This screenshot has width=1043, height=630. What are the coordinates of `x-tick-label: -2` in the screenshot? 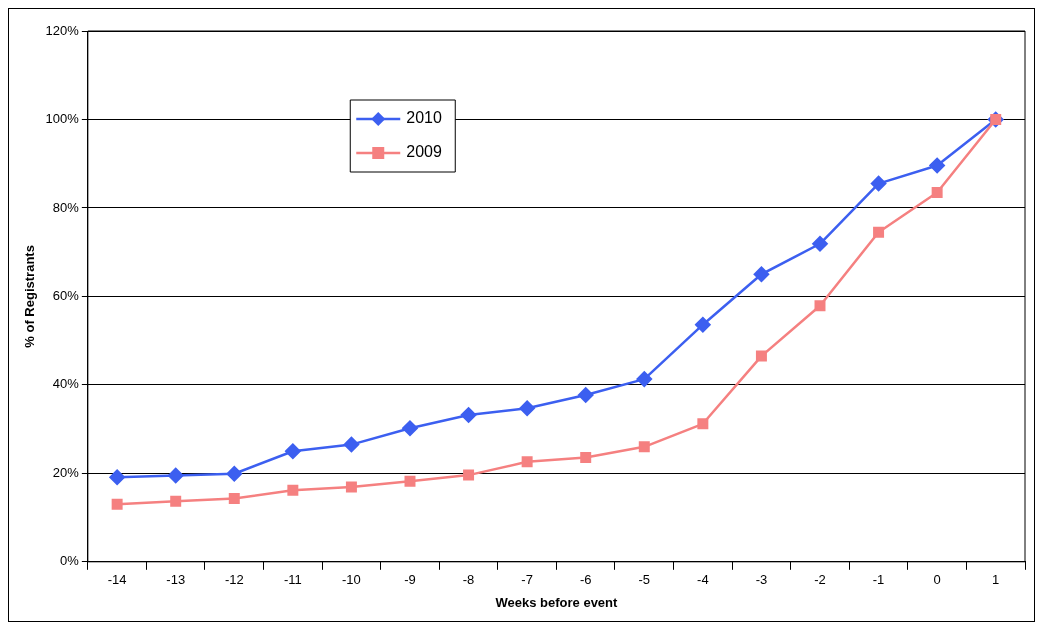 It's located at (820, 580).